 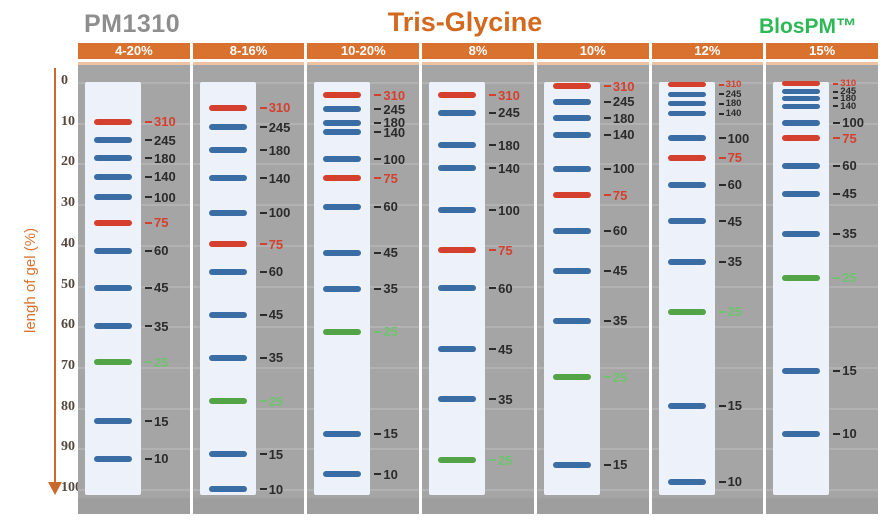 What do you see at coordinates (615, 377) in the screenshot?
I see `band-label: 25` at bounding box center [615, 377].